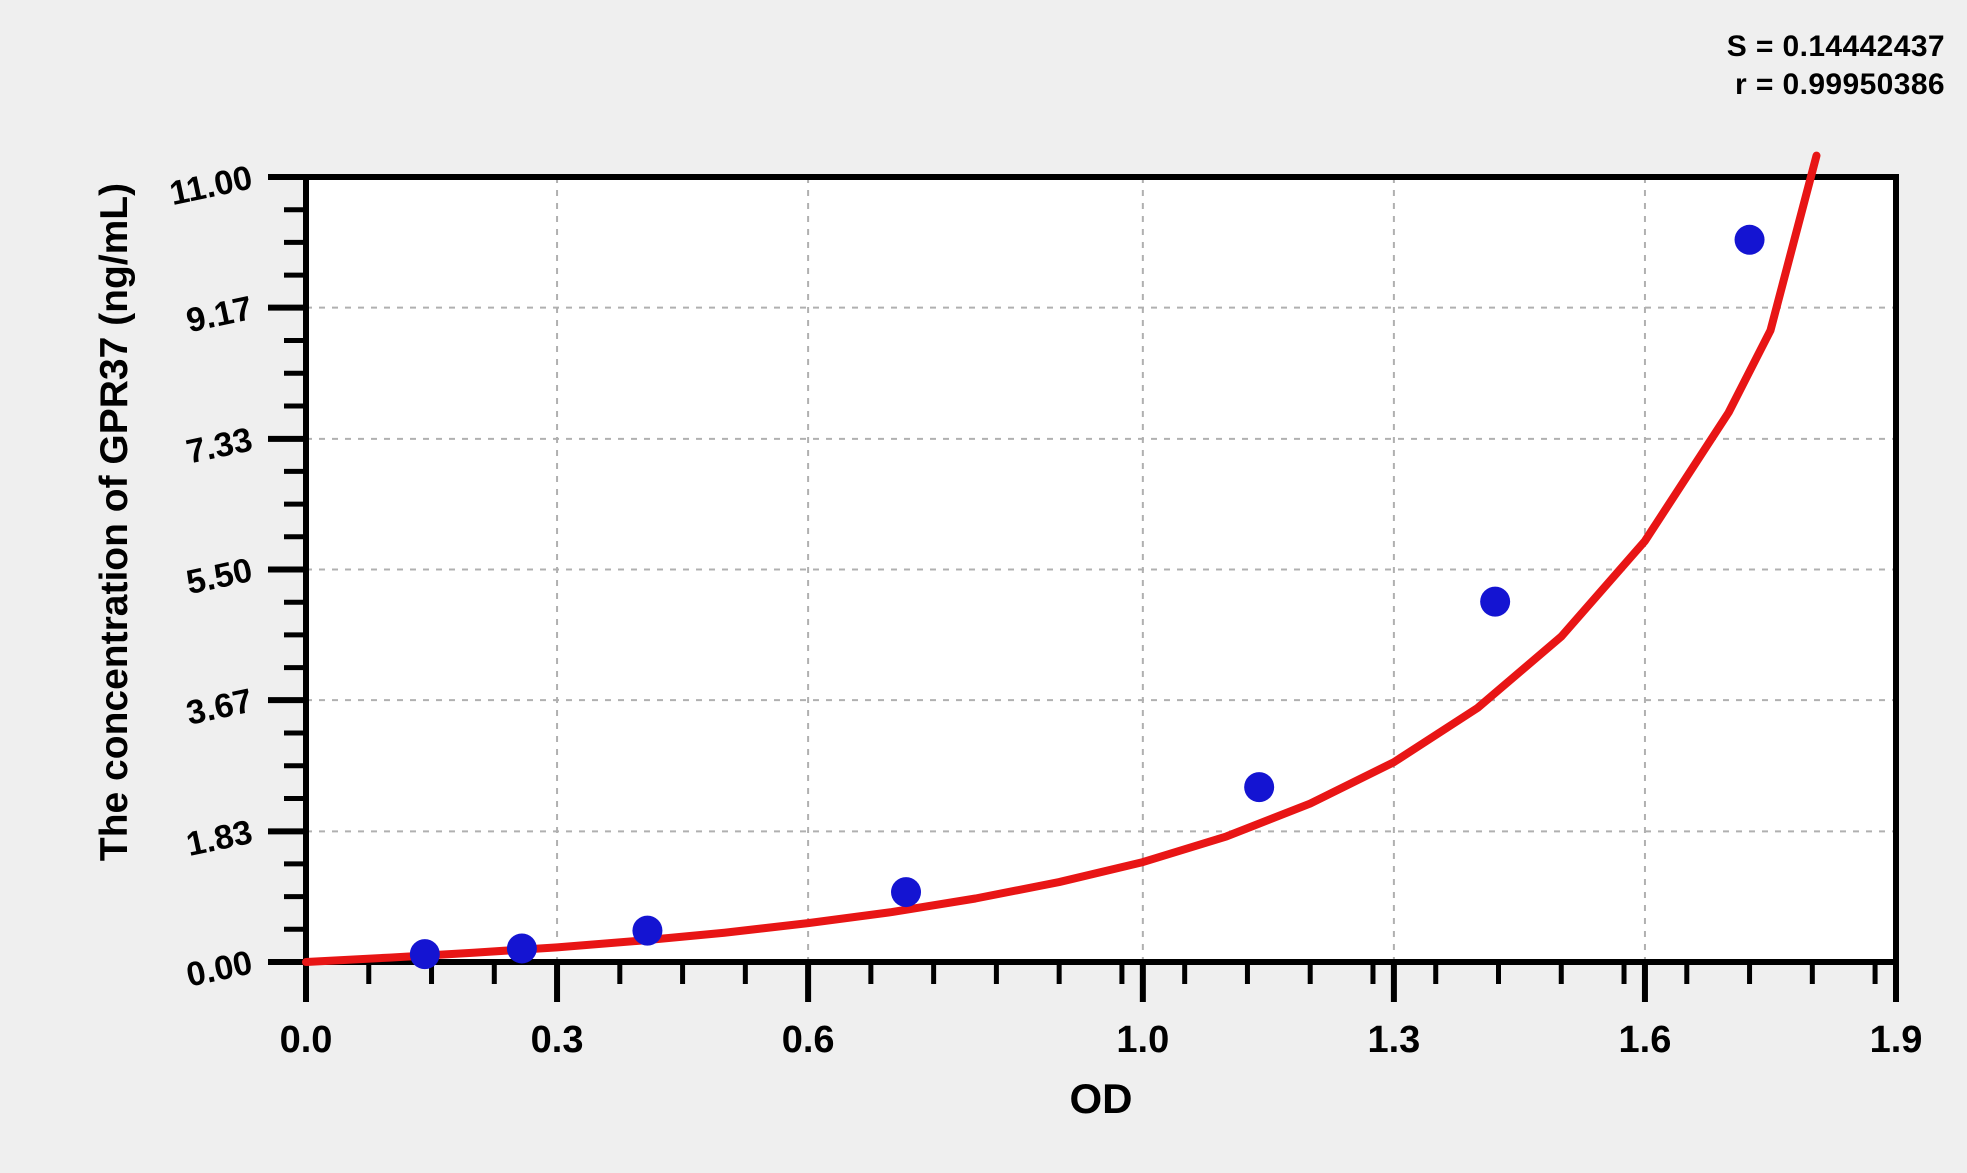  I want to click on y-tick-label: 1.83, so click(219, 838).